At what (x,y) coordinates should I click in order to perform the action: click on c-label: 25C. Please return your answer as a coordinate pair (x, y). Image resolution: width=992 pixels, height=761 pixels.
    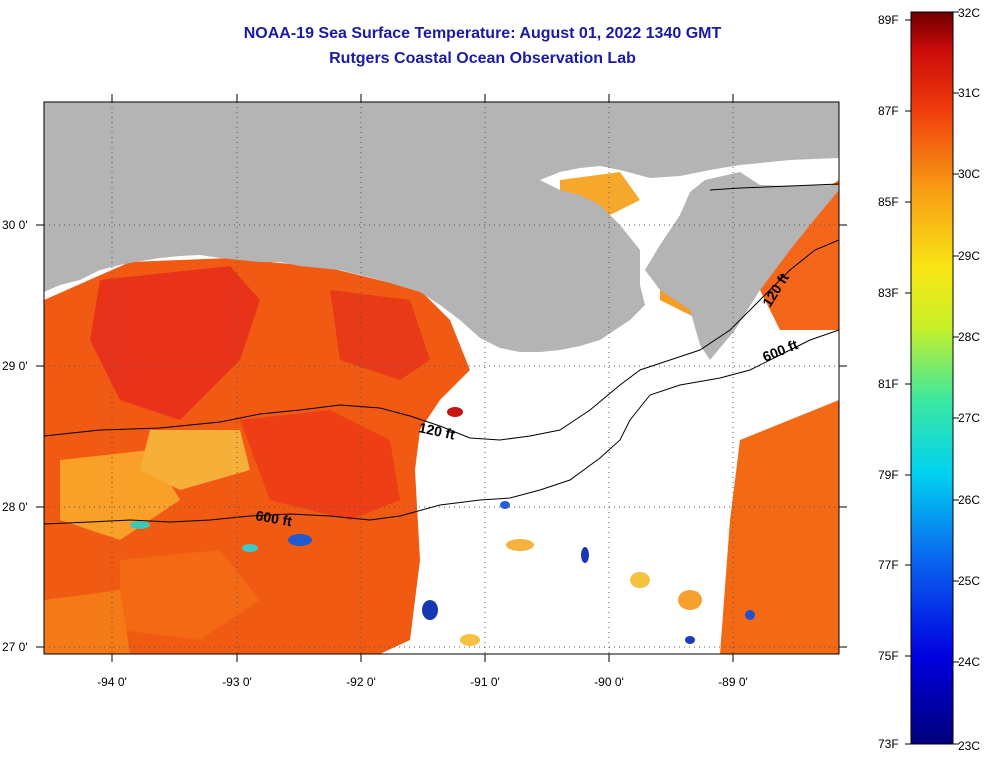
    Looking at the image, I should click on (969, 581).